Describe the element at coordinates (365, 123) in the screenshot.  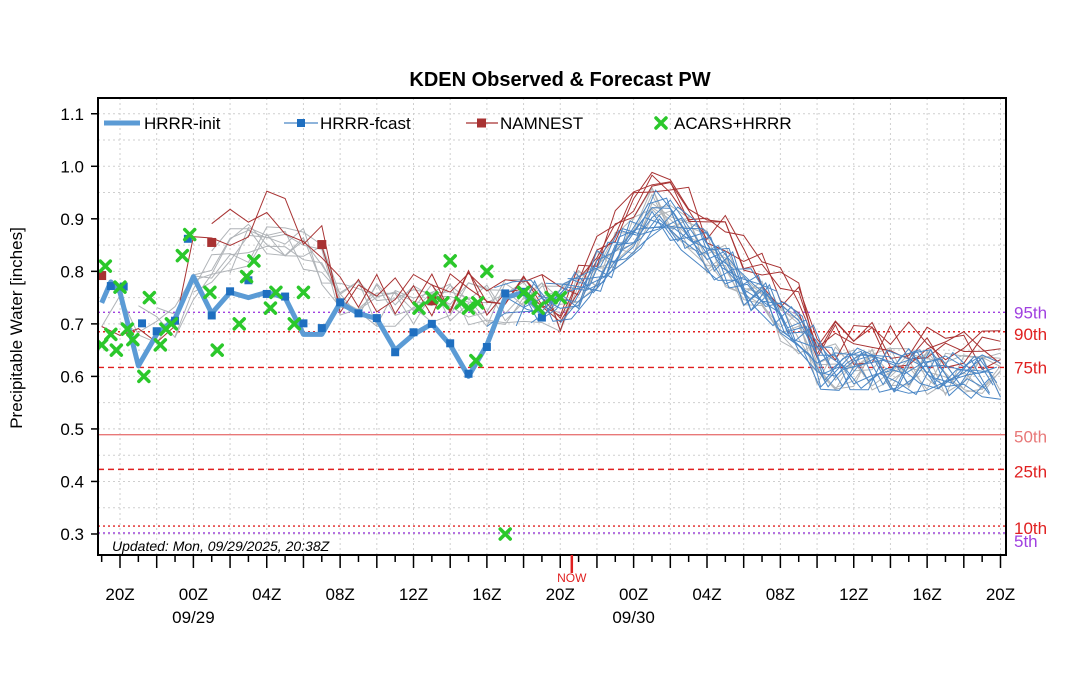
I see `legend-hrrr_fcast-label: HRRR-fcast` at that location.